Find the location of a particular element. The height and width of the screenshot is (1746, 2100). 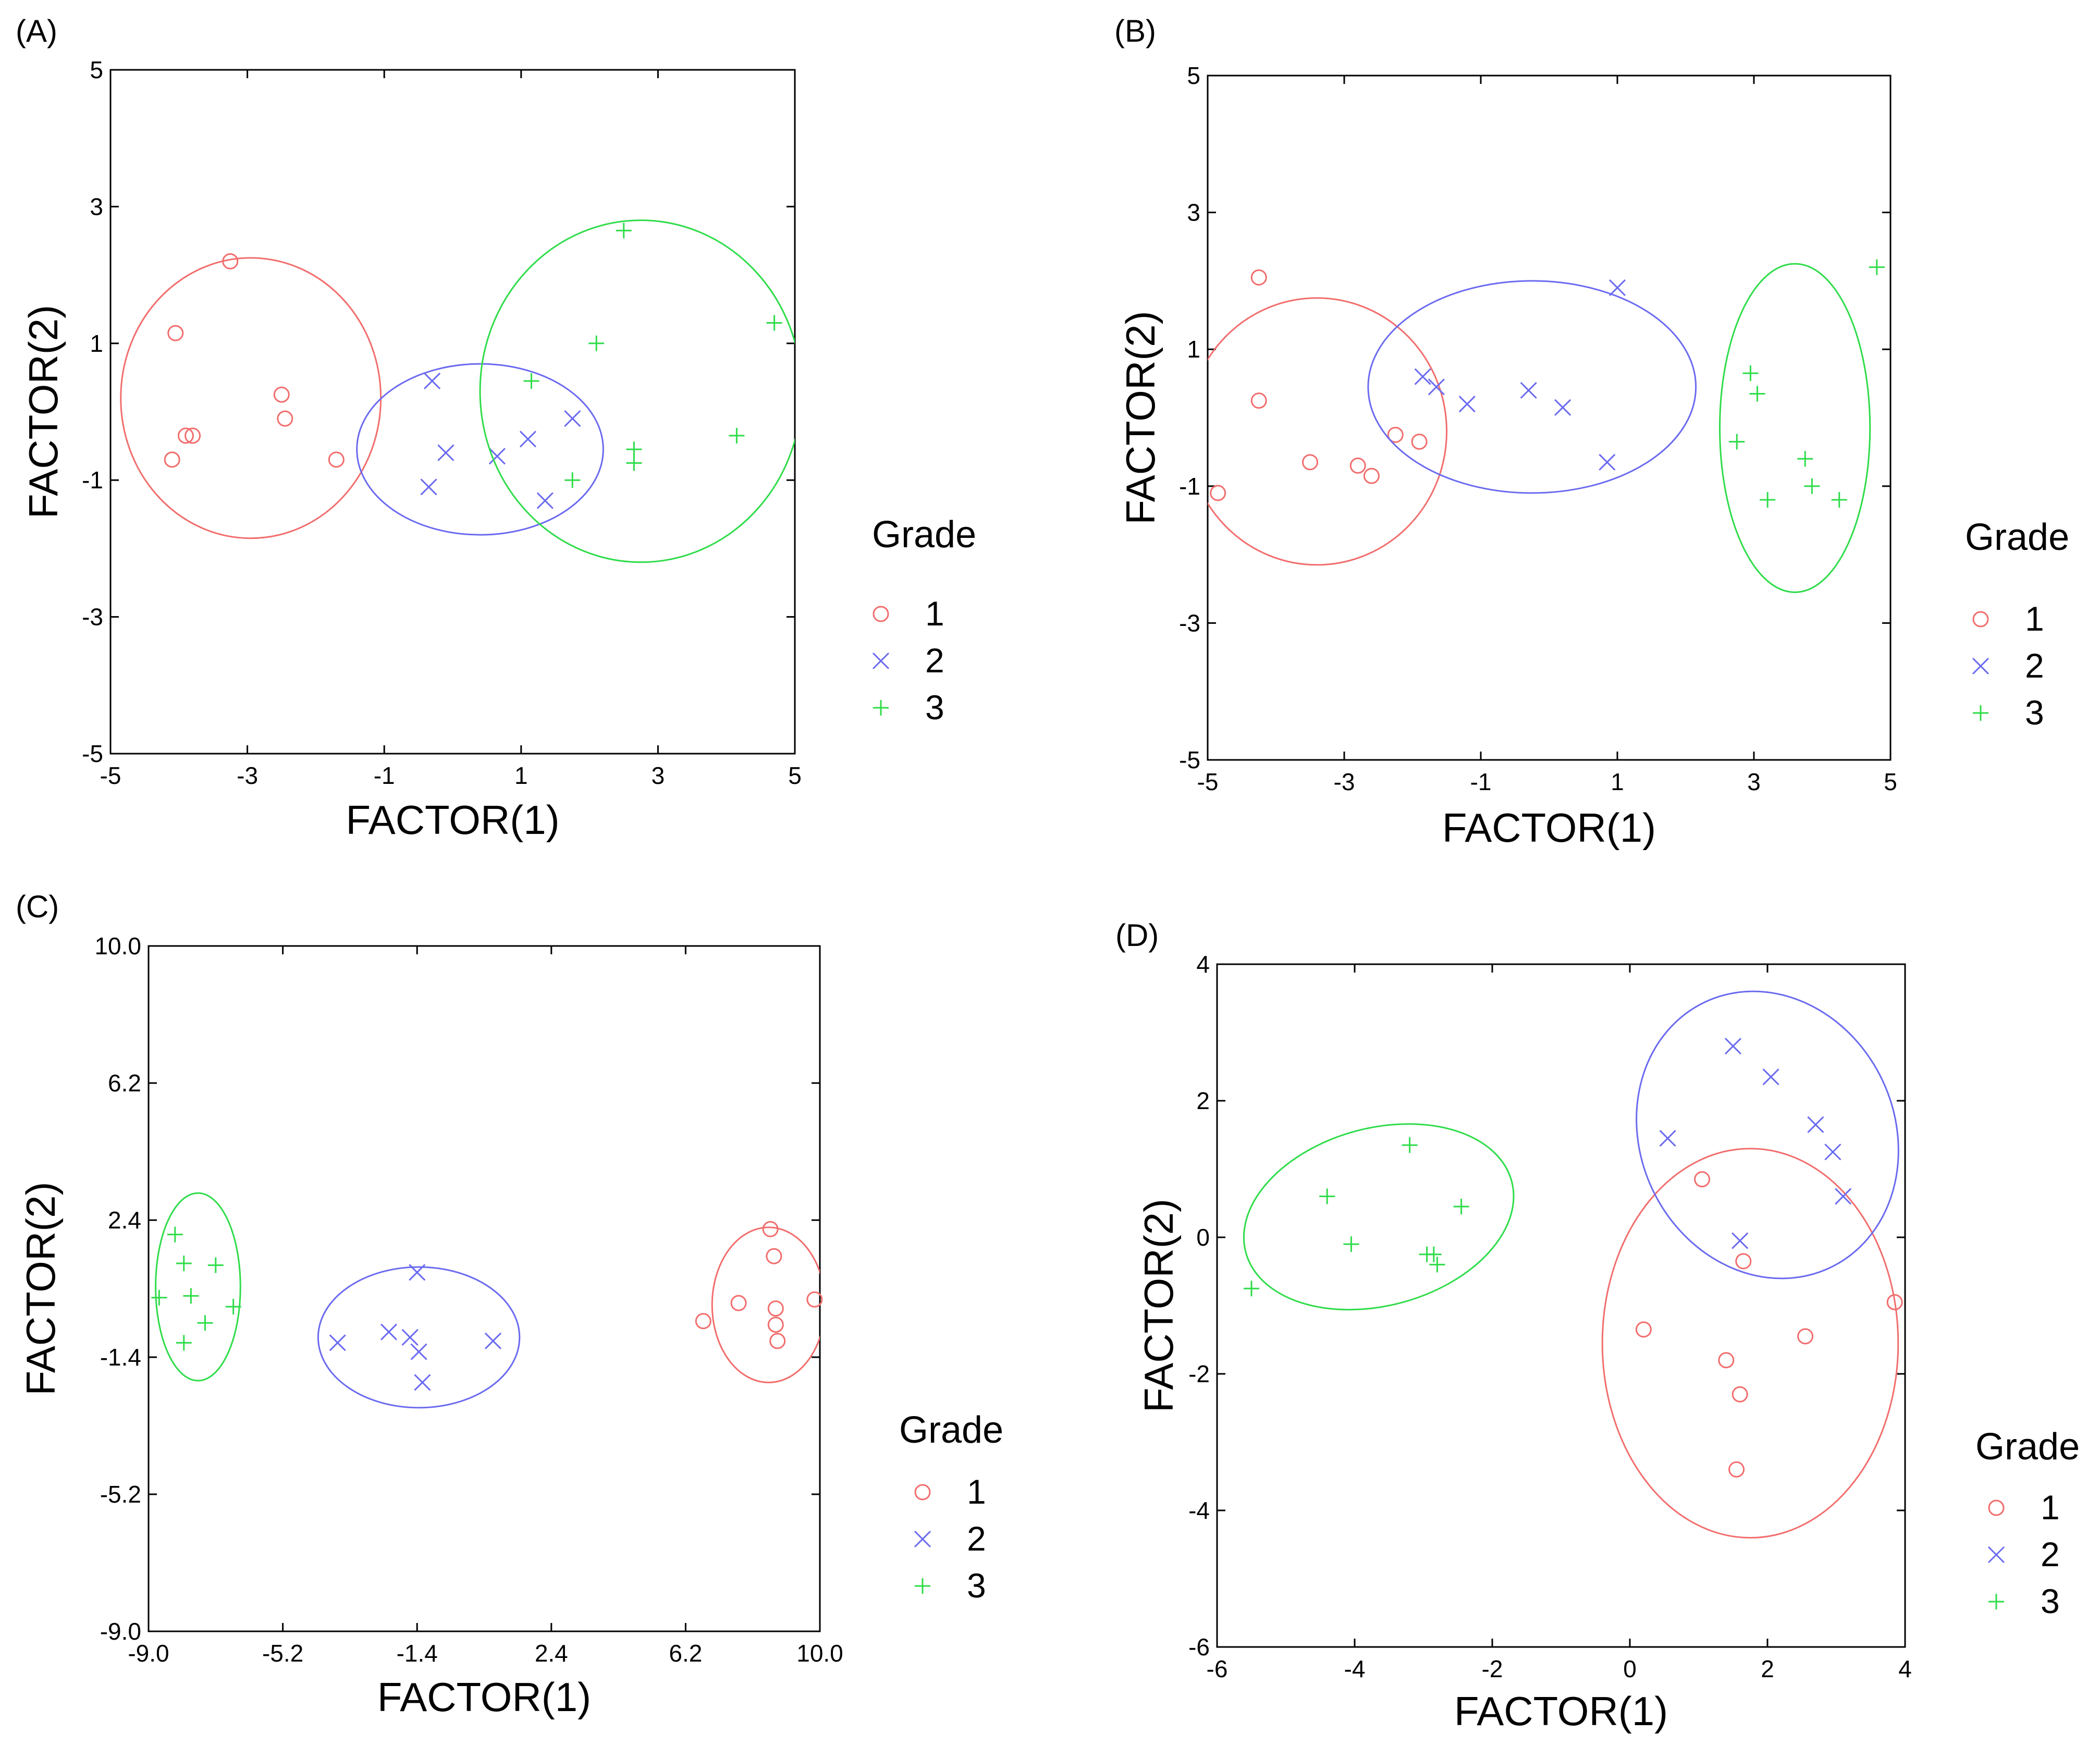

y-tick-label: -4 is located at coordinates (1199, 1510).